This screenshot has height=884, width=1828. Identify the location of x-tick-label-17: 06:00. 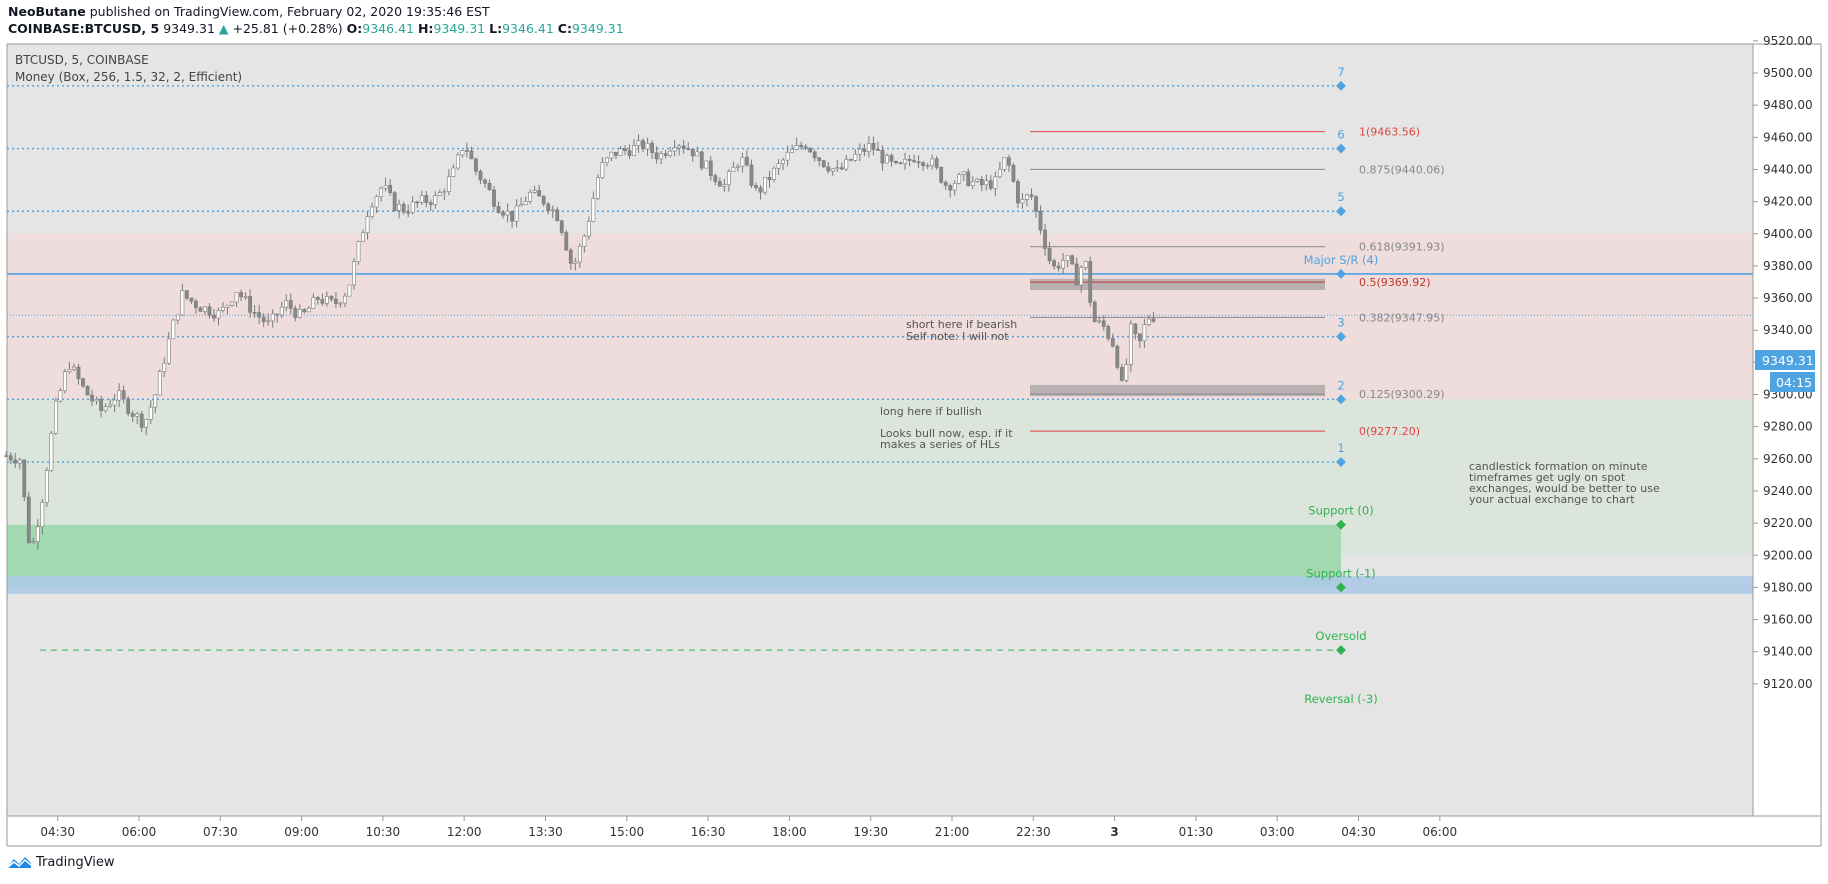
(1440, 832).